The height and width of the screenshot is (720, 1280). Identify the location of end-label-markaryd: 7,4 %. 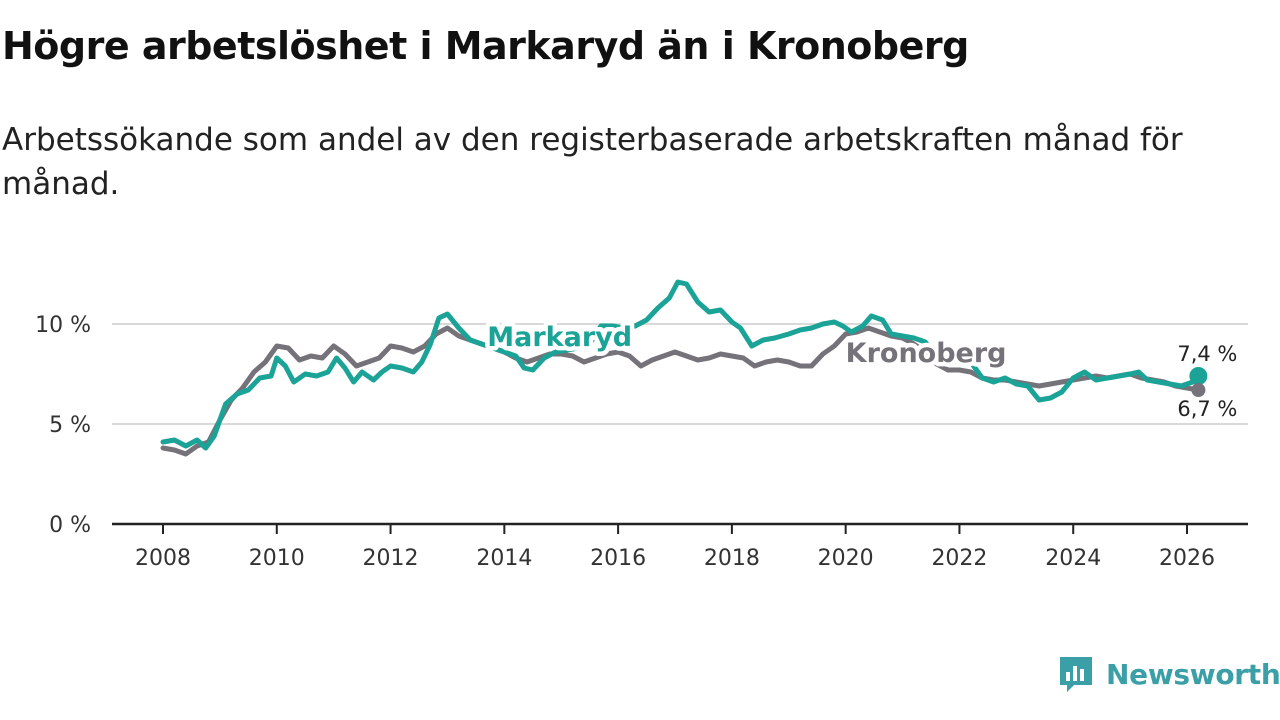
(1207, 354).